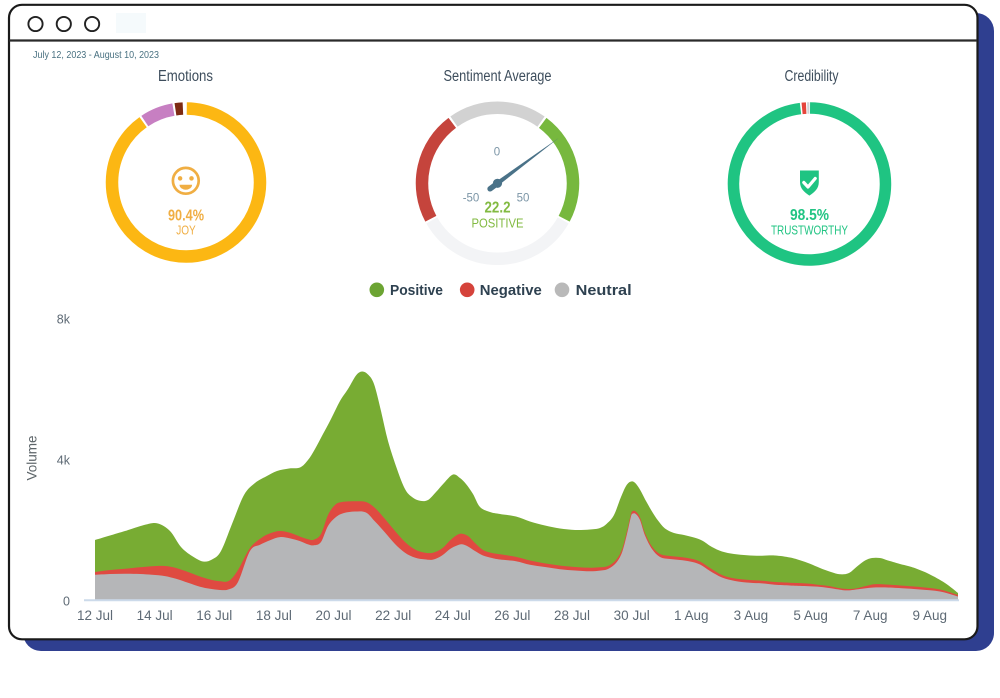 This screenshot has width=1000, height=698. What do you see at coordinates (604, 290) in the screenshot?
I see `svg-text: Neutral` at bounding box center [604, 290].